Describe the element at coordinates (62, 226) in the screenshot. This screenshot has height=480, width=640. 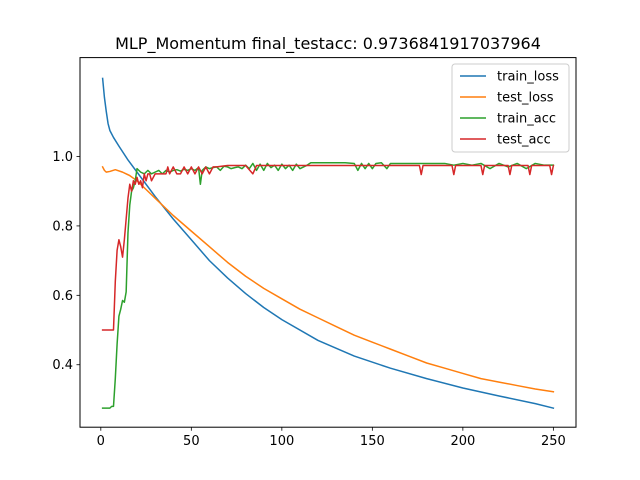
I see `y-tick-label: 0.8` at that location.